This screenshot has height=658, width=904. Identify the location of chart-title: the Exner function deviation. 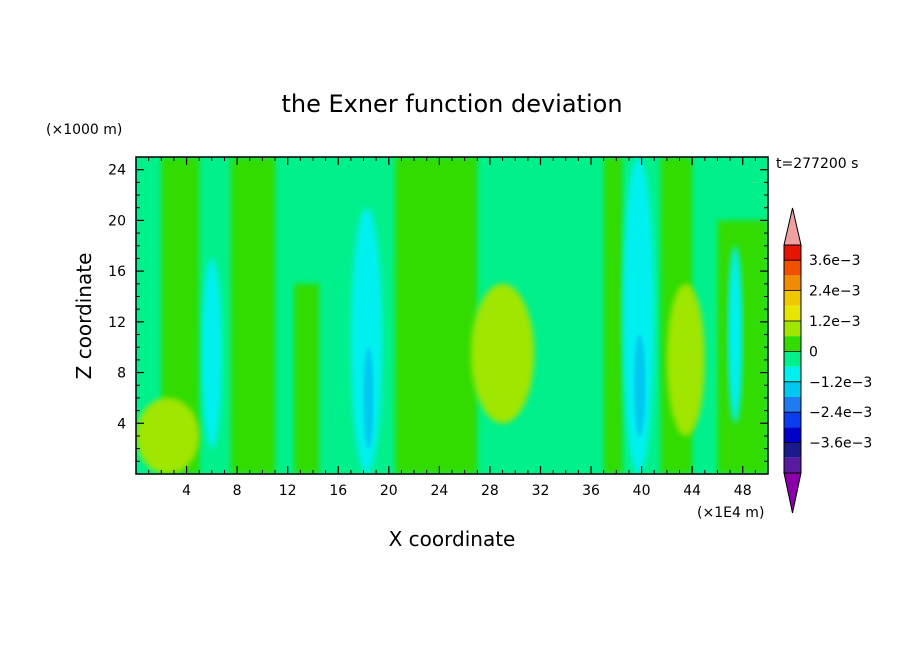
(451, 104).